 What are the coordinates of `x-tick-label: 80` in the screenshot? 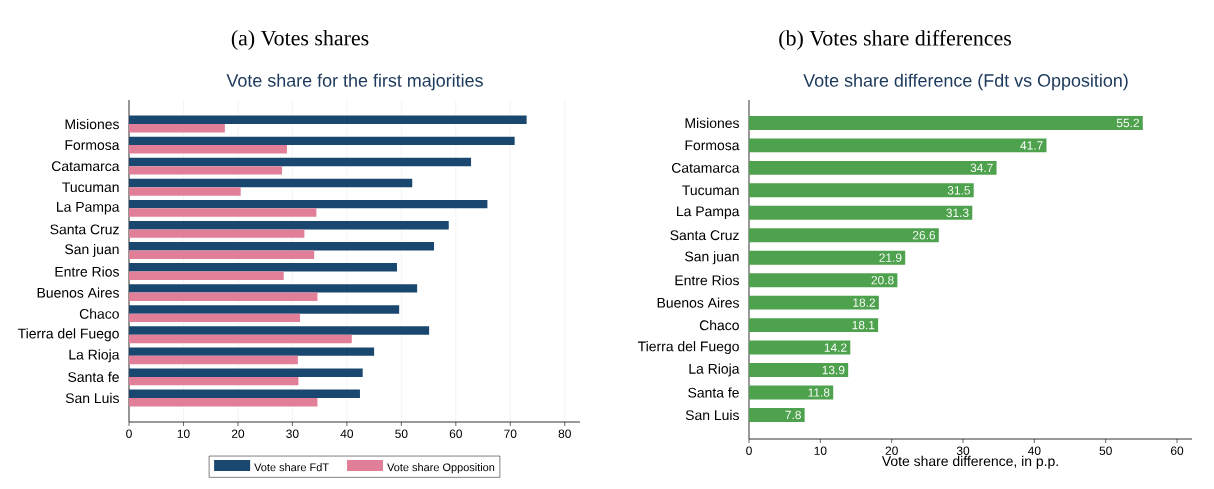 It's located at (564, 433).